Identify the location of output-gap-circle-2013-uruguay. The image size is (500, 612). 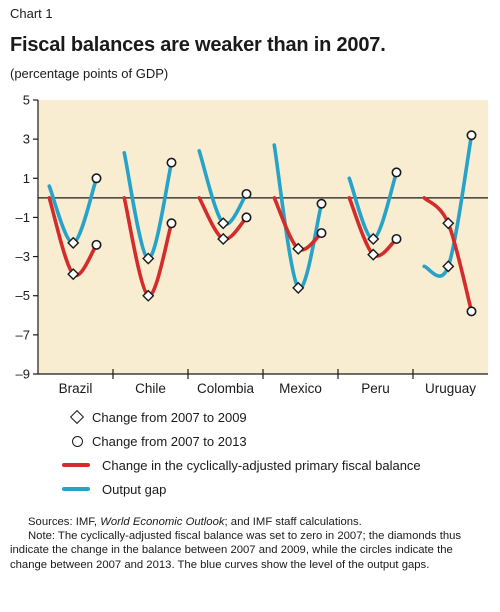
(471, 135).